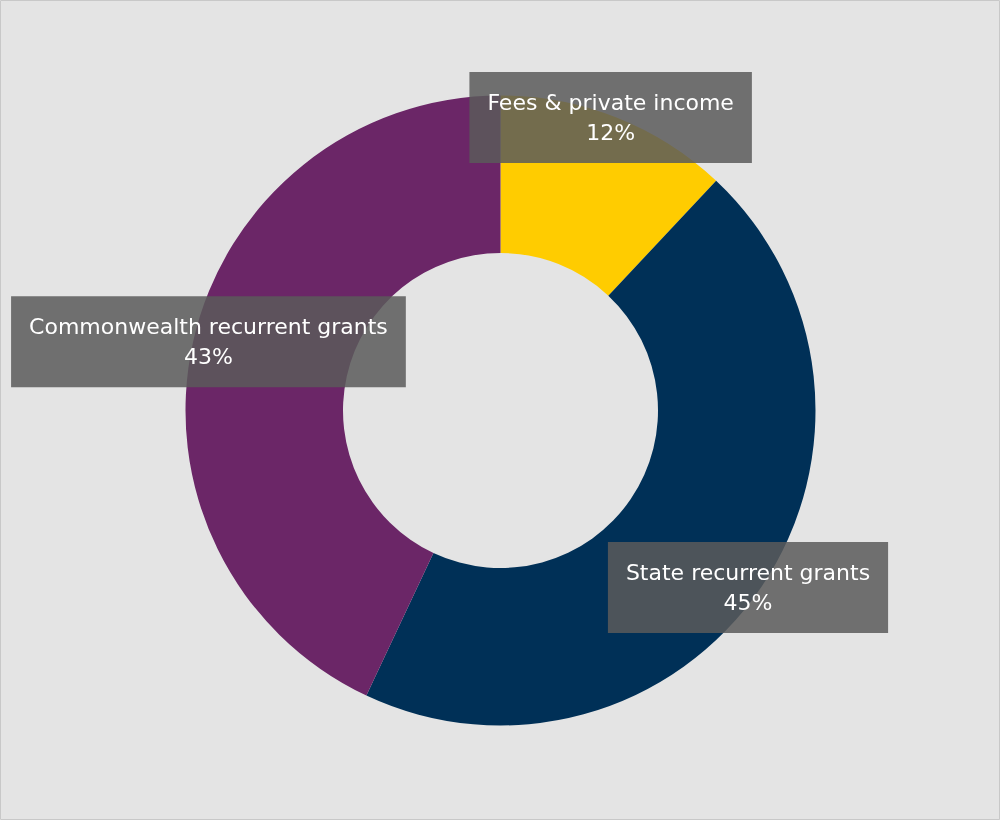 This screenshot has width=1006, height=826. I want to click on data-label: 43%, so click(208, 357).